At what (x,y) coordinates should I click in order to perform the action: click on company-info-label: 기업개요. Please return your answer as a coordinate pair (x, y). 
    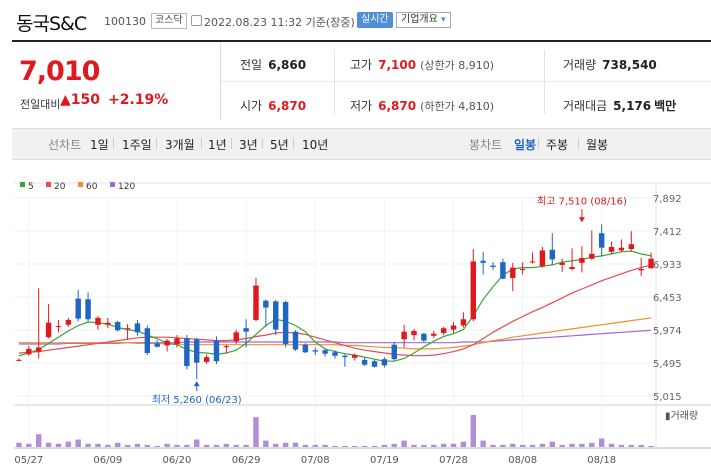
    Looking at the image, I should click on (419, 19).